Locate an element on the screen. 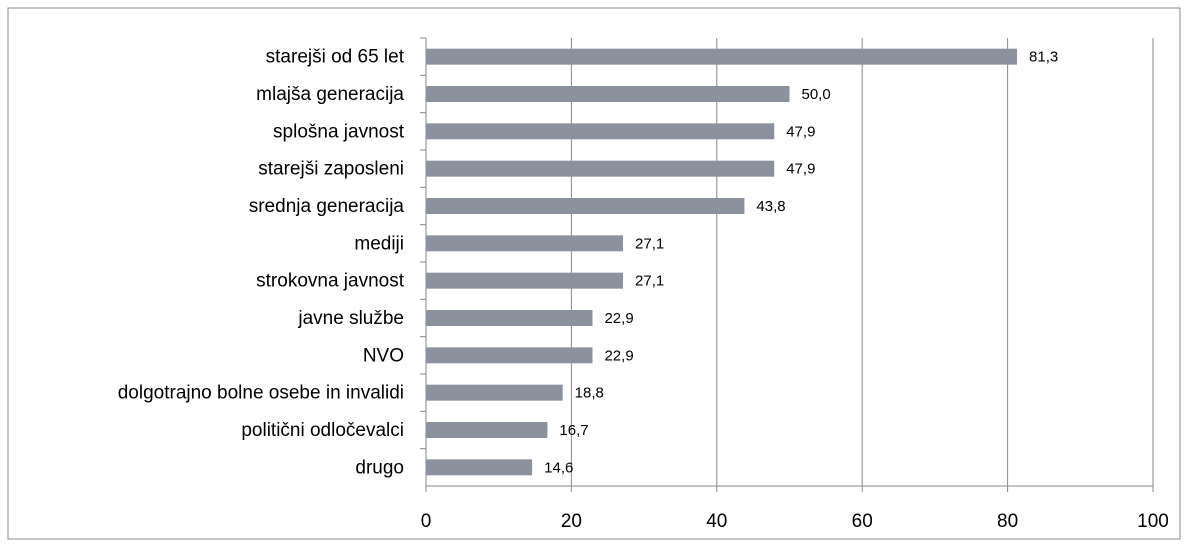 The height and width of the screenshot is (547, 1190). x-tick-label: 80 is located at coordinates (1007, 521).